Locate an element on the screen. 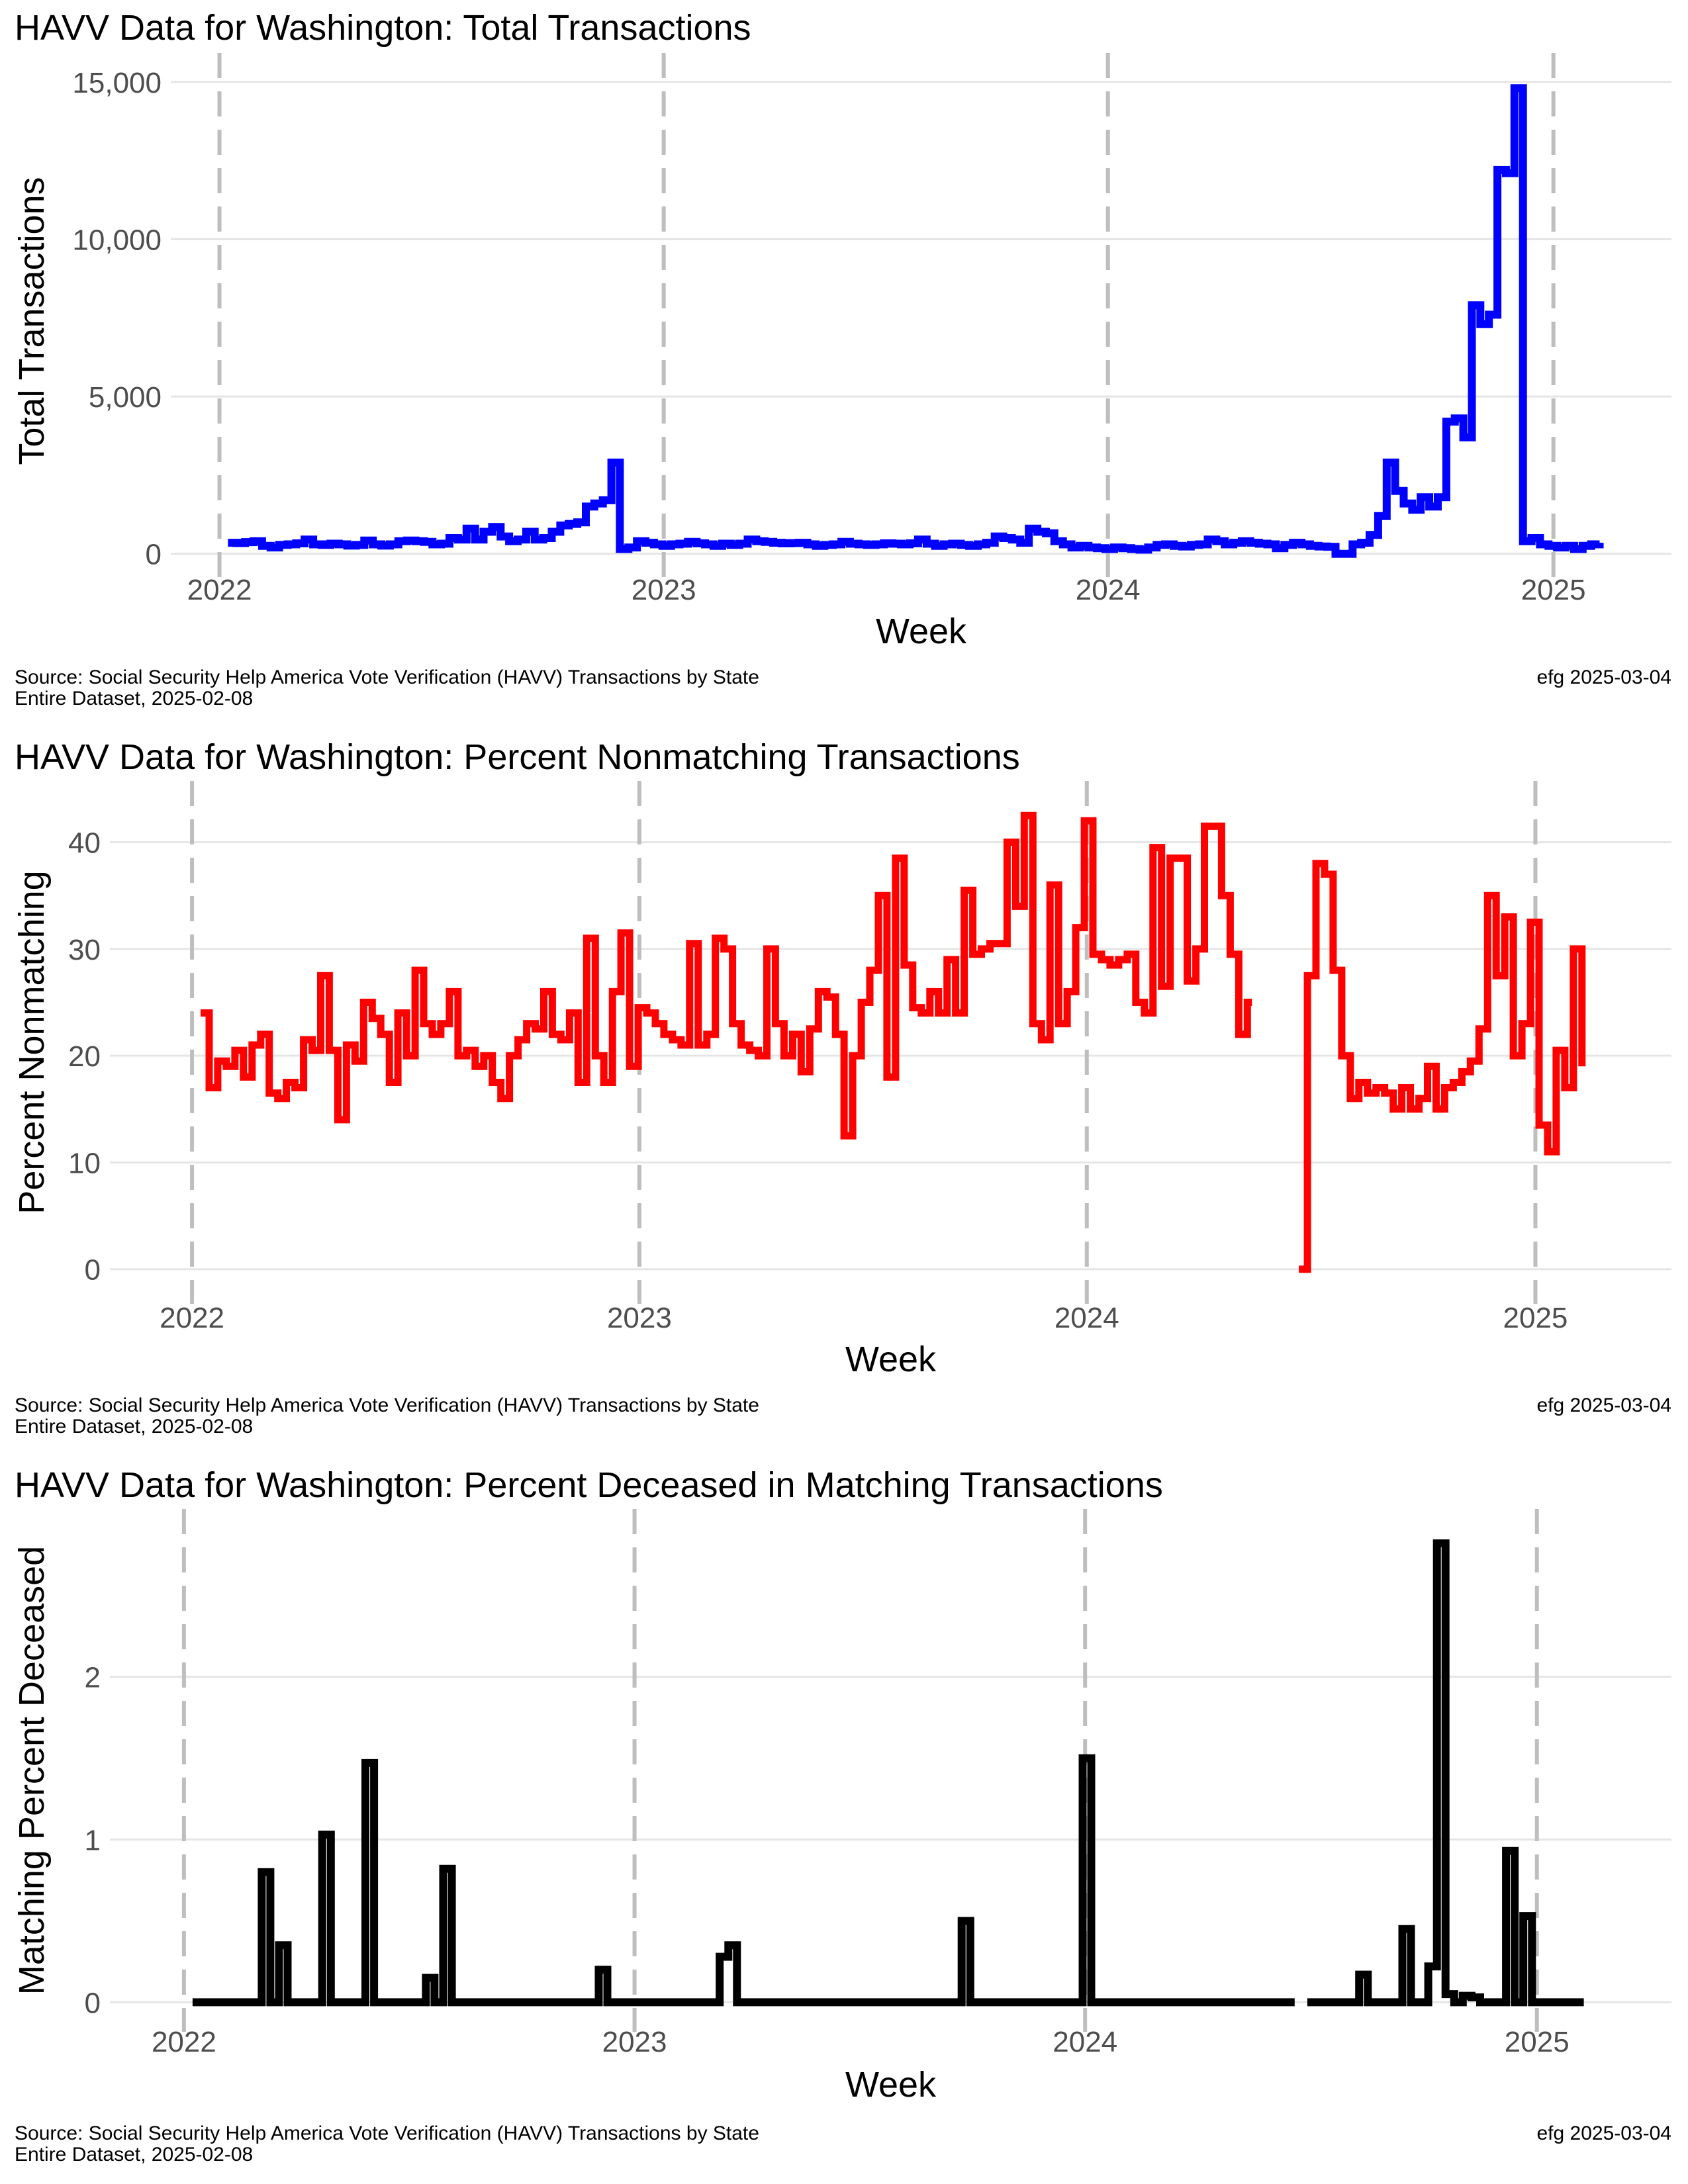 The image size is (1688, 2184). y-tick-label: 30 is located at coordinates (84, 950).